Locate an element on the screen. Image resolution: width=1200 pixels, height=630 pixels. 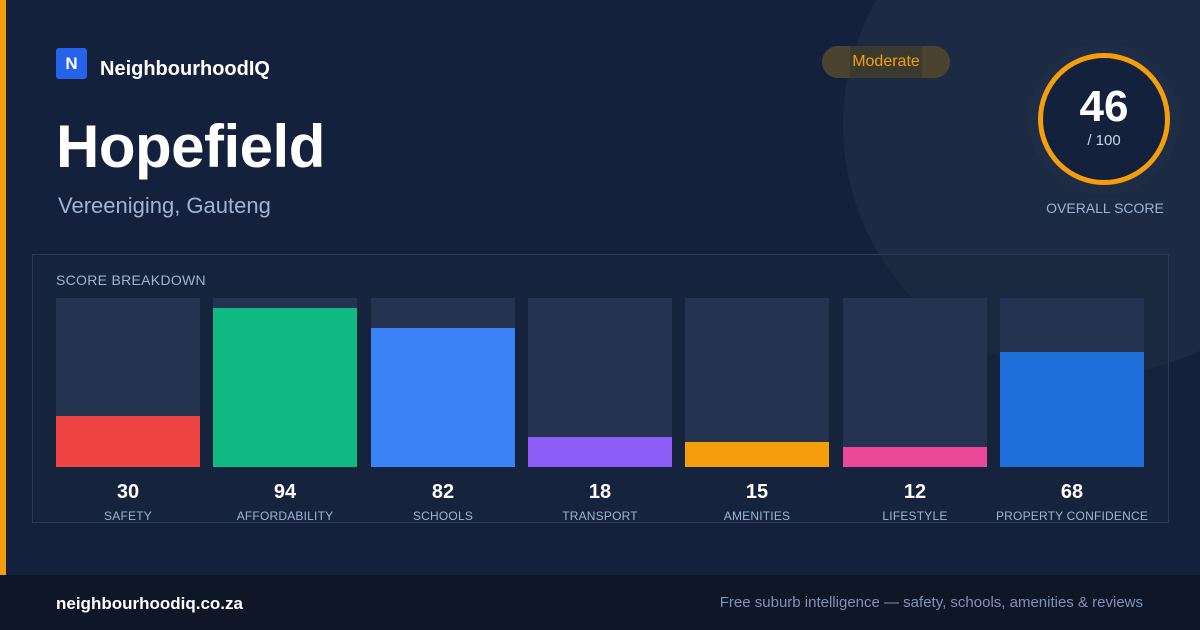
bar-label: AMENITIES is located at coordinates (757, 516).